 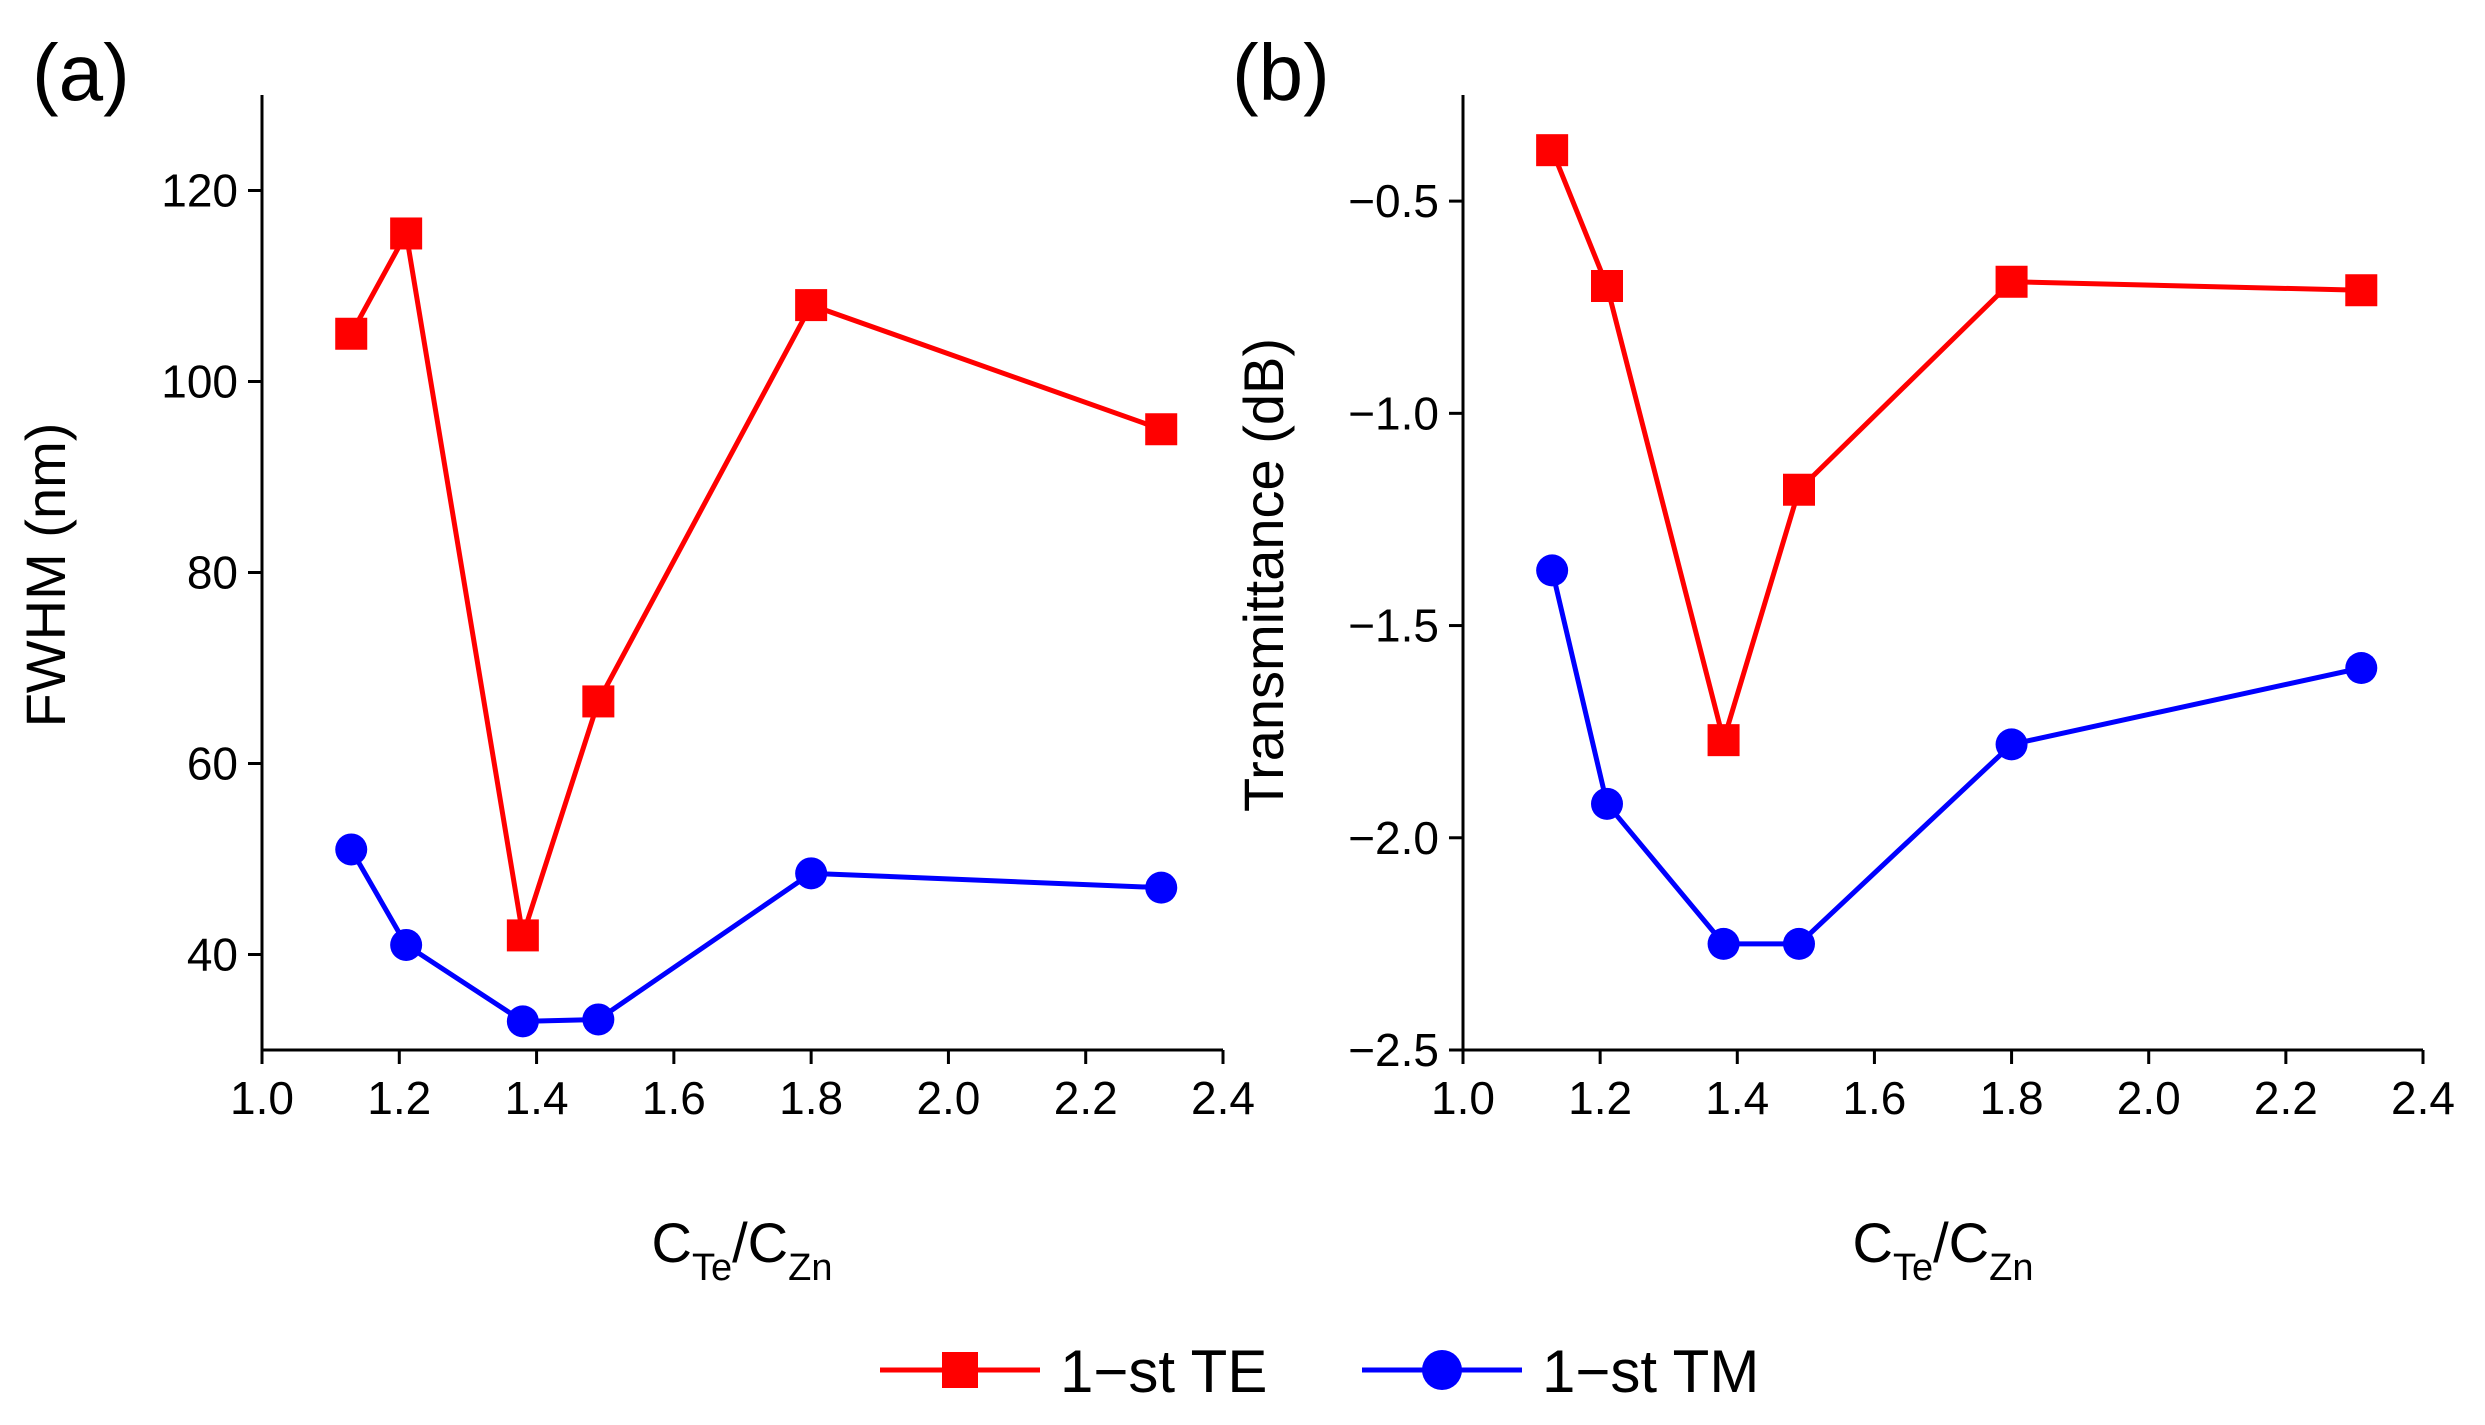 I want to click on y-tick-label: 80, so click(x=212, y=573).